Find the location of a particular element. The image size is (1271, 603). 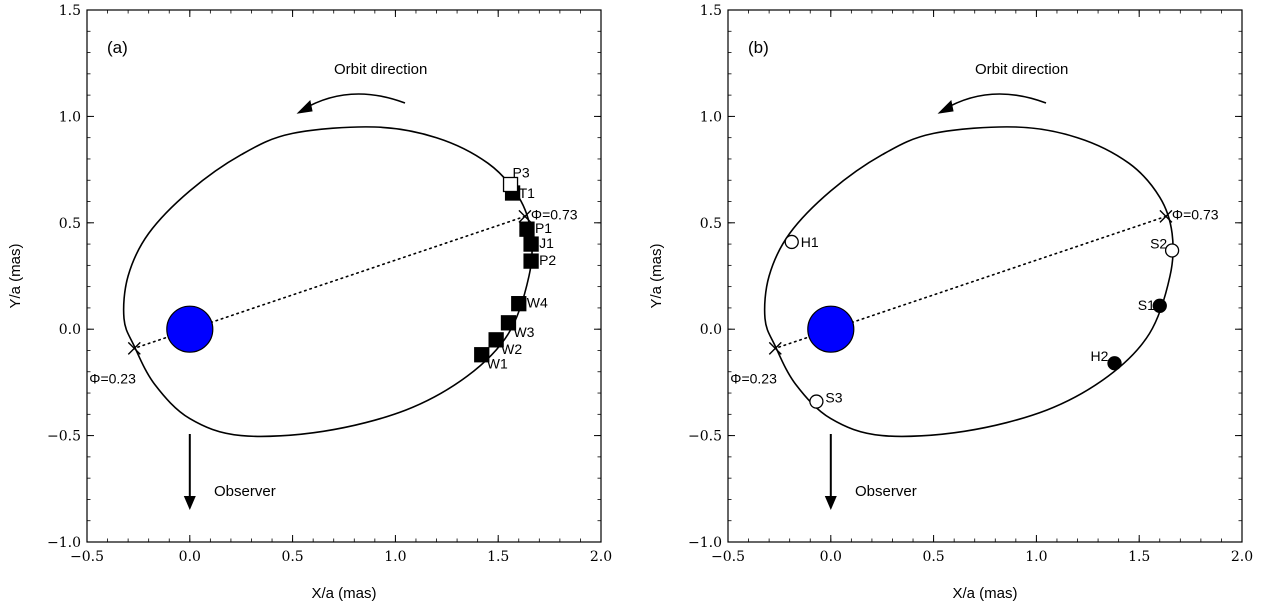

marker-p1 is located at coordinates (527, 229).